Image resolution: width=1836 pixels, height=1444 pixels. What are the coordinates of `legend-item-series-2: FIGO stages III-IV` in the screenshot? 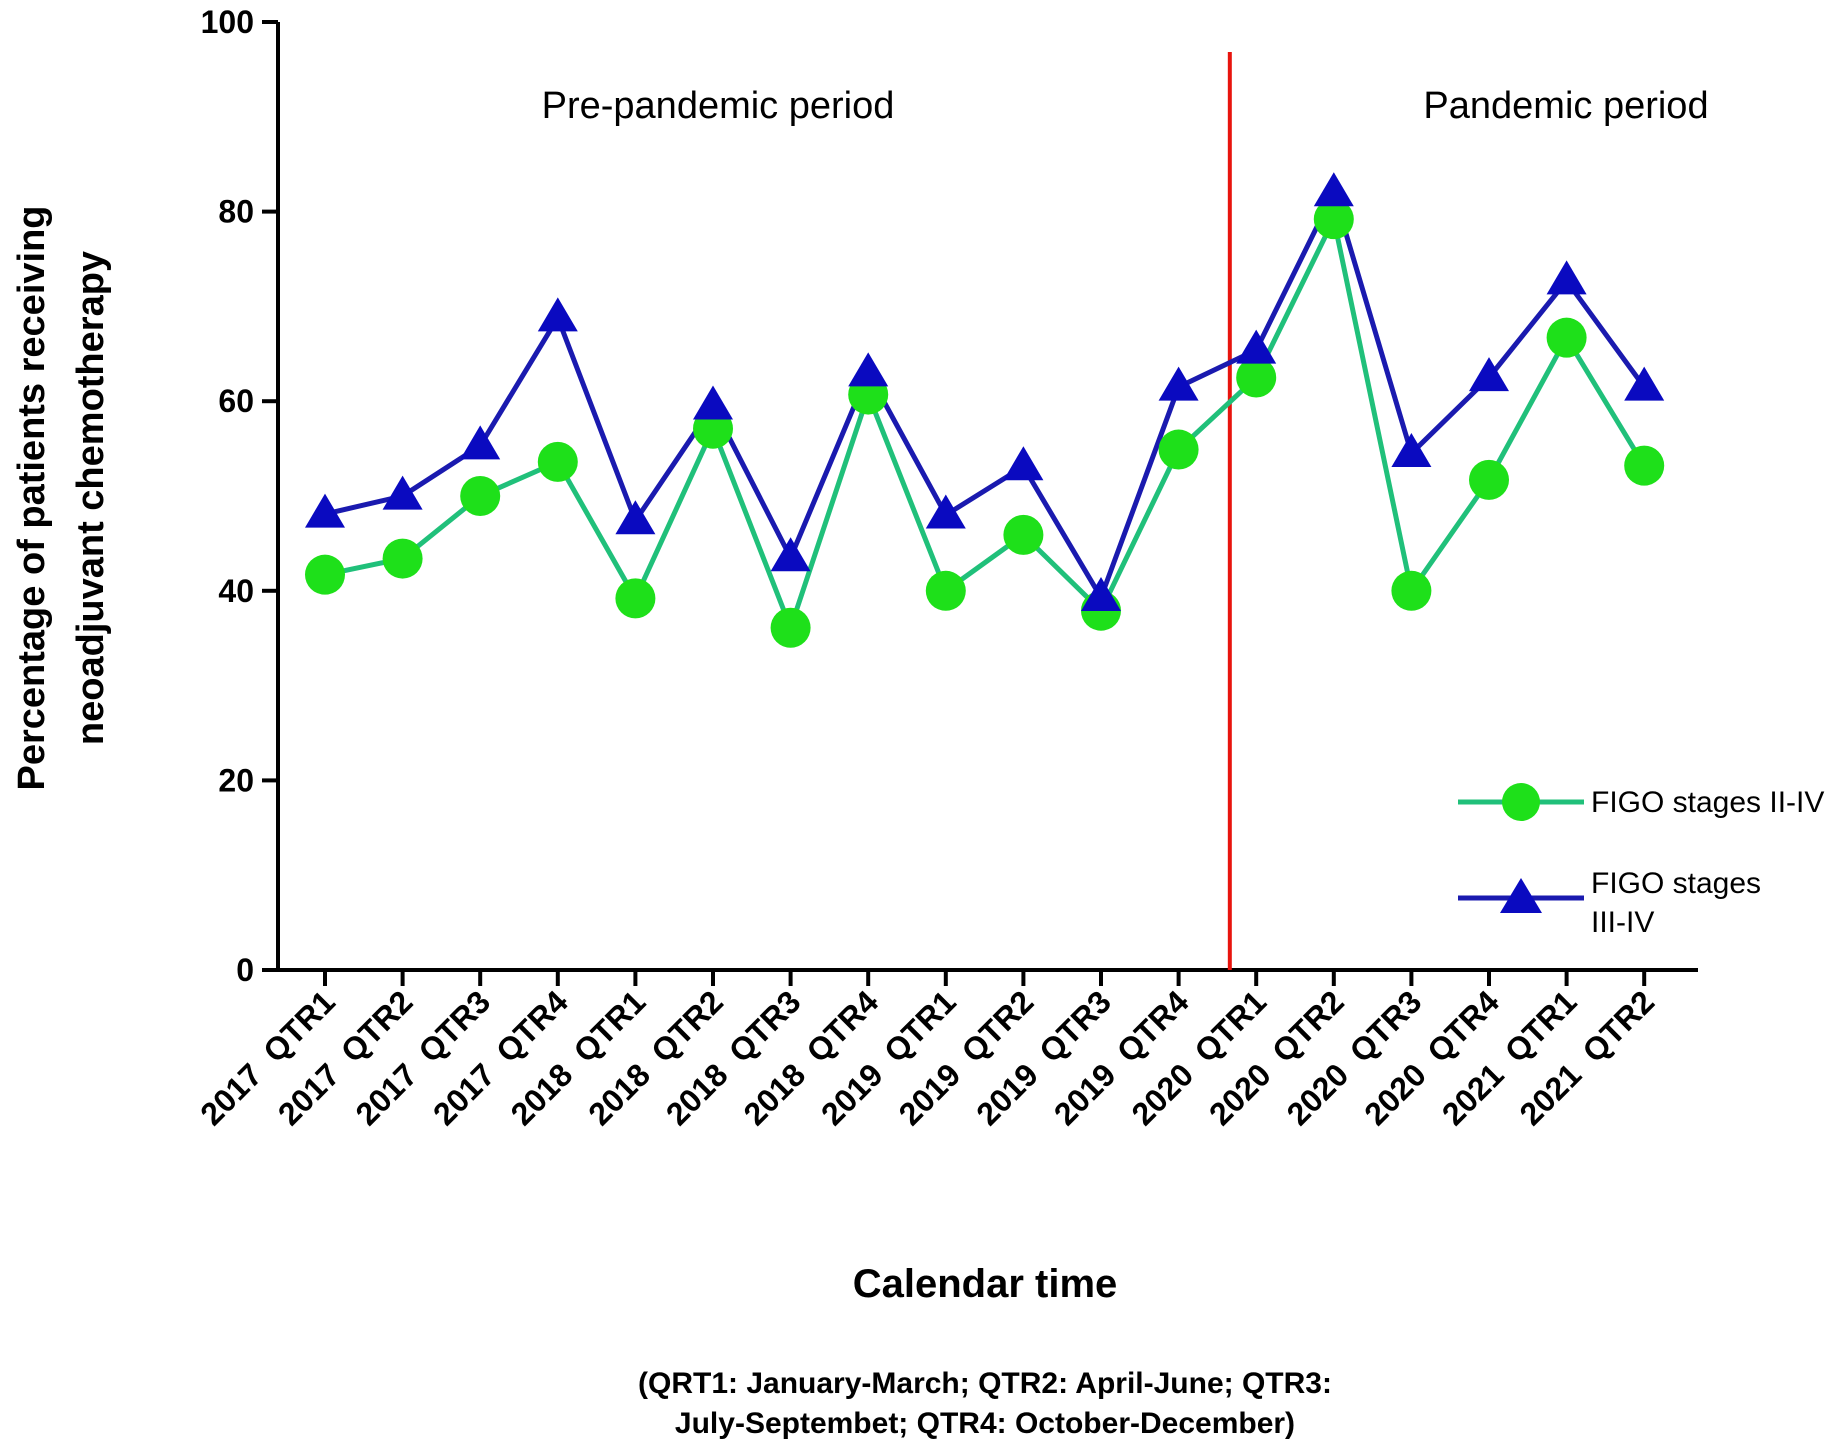 It's located at (1609, 903).